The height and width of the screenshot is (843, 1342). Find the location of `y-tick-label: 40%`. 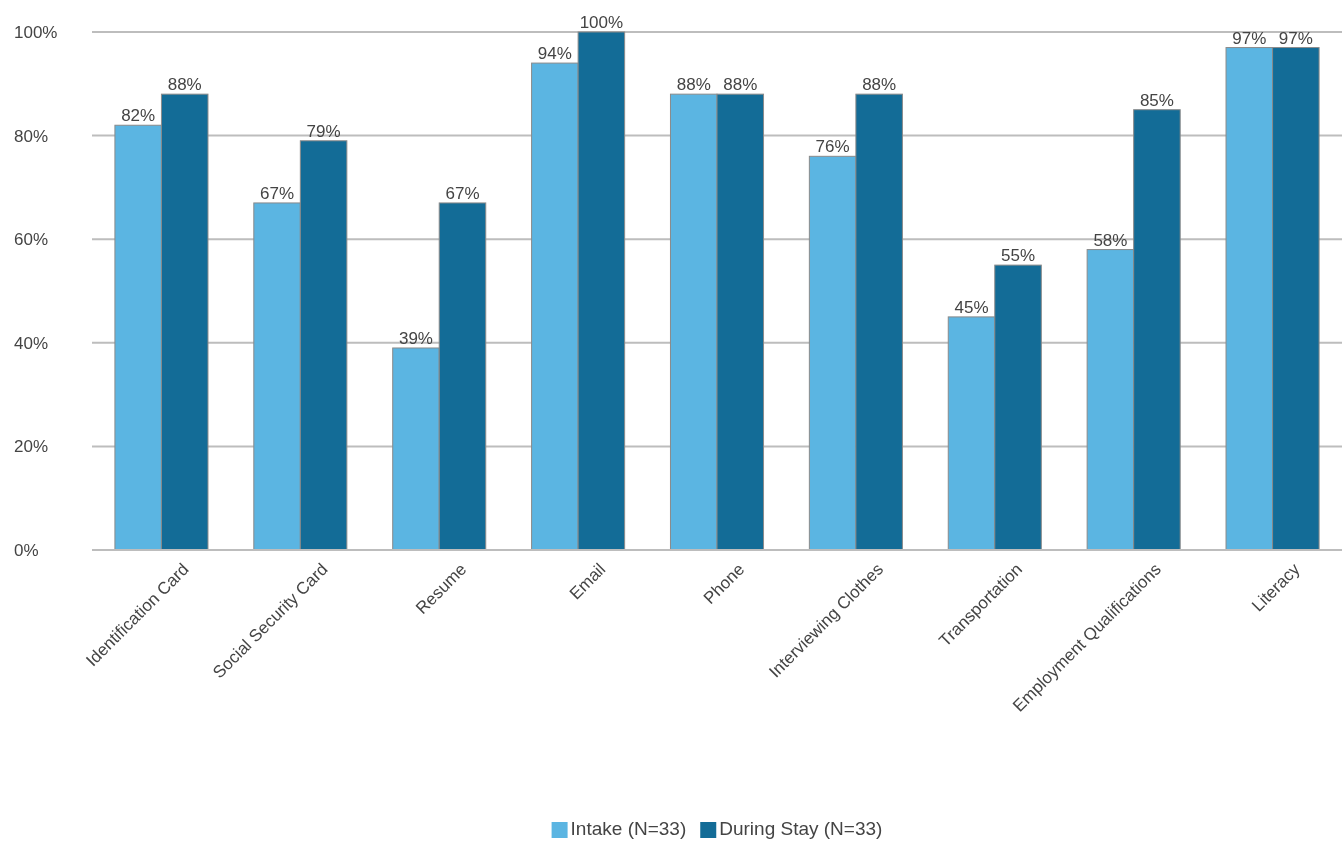

y-tick-label: 40% is located at coordinates (31, 343).